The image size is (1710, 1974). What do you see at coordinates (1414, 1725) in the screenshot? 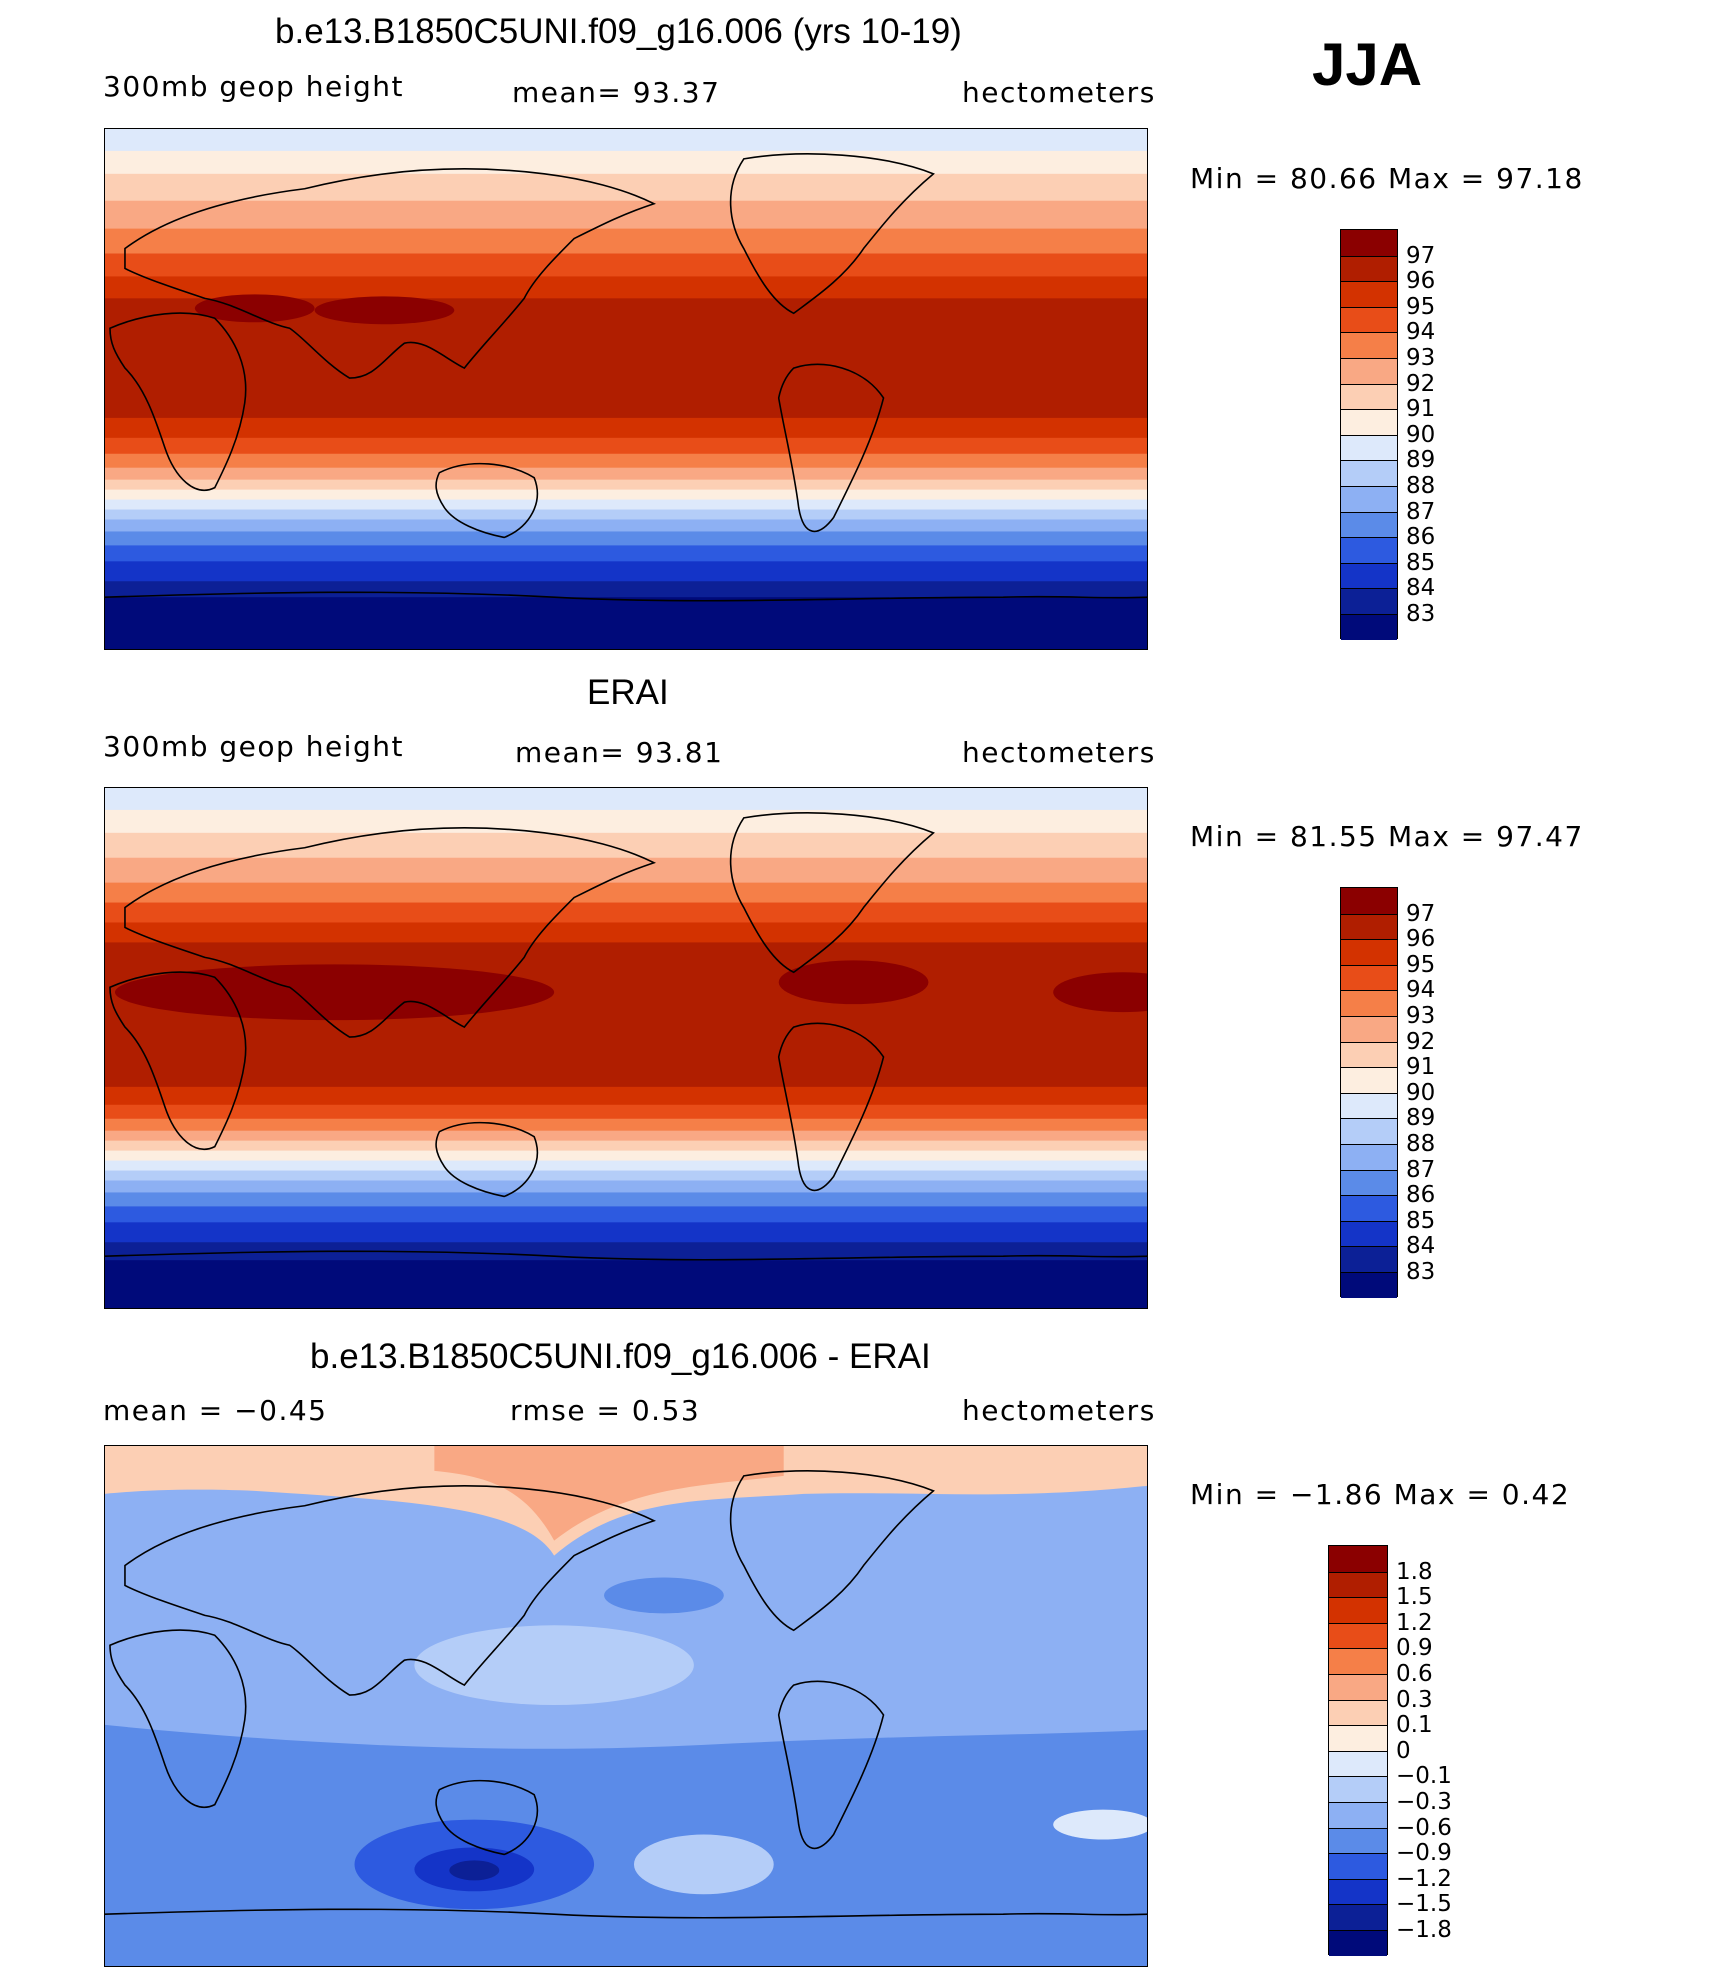
I see `colorbar-tick-label: 0.1` at bounding box center [1414, 1725].